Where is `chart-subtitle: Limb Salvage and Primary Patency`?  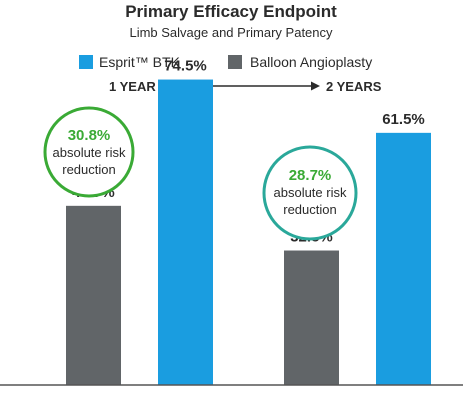
chart-subtitle: Limb Salvage and Primary Patency is located at coordinates (231, 32).